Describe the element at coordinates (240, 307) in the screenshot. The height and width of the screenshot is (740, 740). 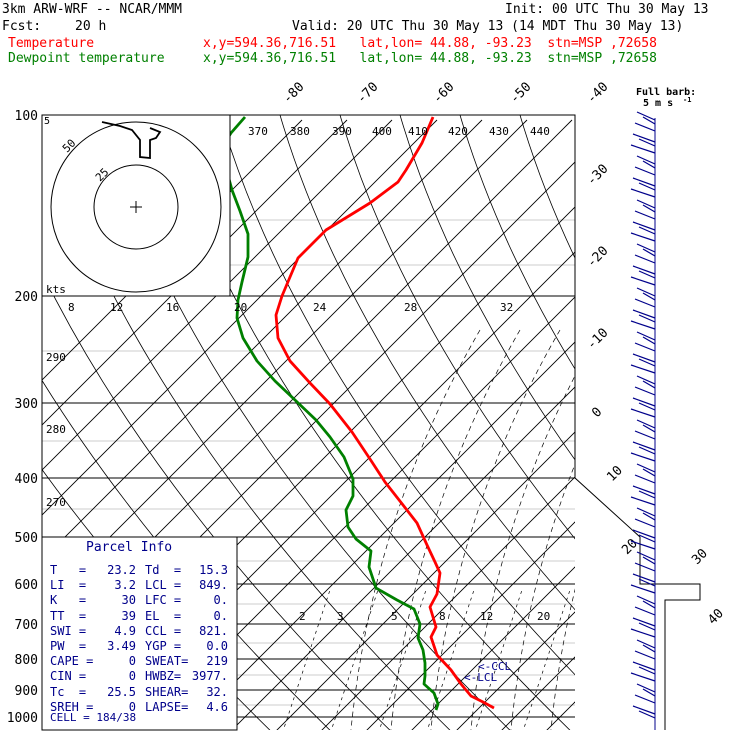
I see `mixing-ratio-label: 20` at that location.